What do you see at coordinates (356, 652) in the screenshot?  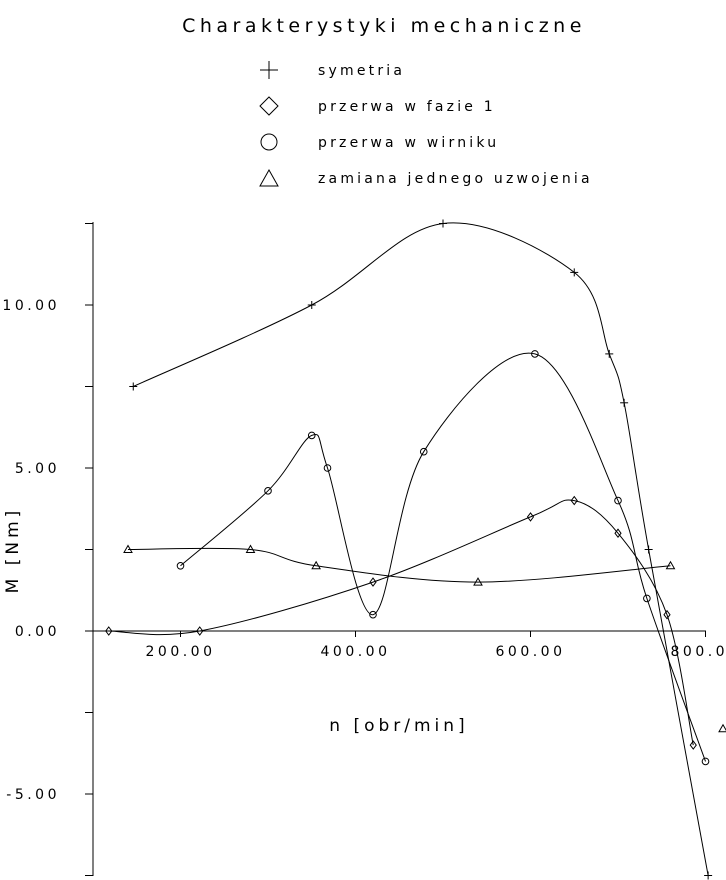 I see `x-tick-label: 400.00` at bounding box center [356, 652].